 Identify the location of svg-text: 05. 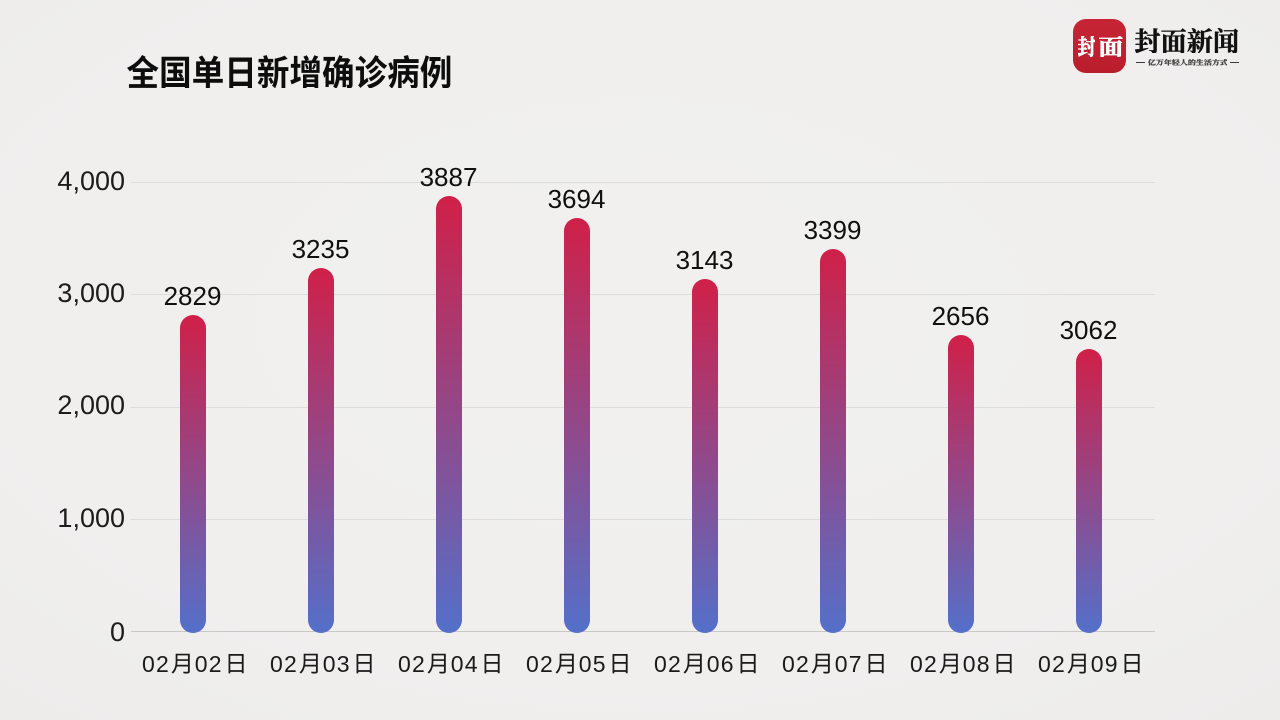
(593, 663).